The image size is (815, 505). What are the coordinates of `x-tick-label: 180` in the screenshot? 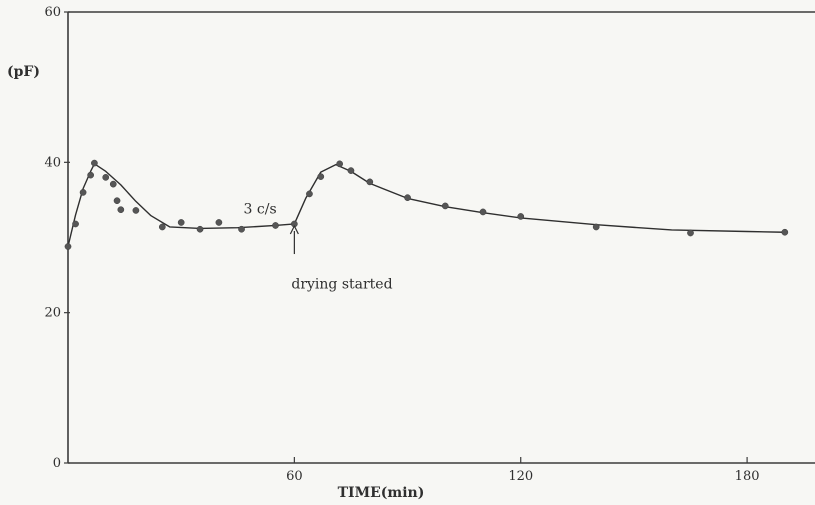 It's located at (747, 476).